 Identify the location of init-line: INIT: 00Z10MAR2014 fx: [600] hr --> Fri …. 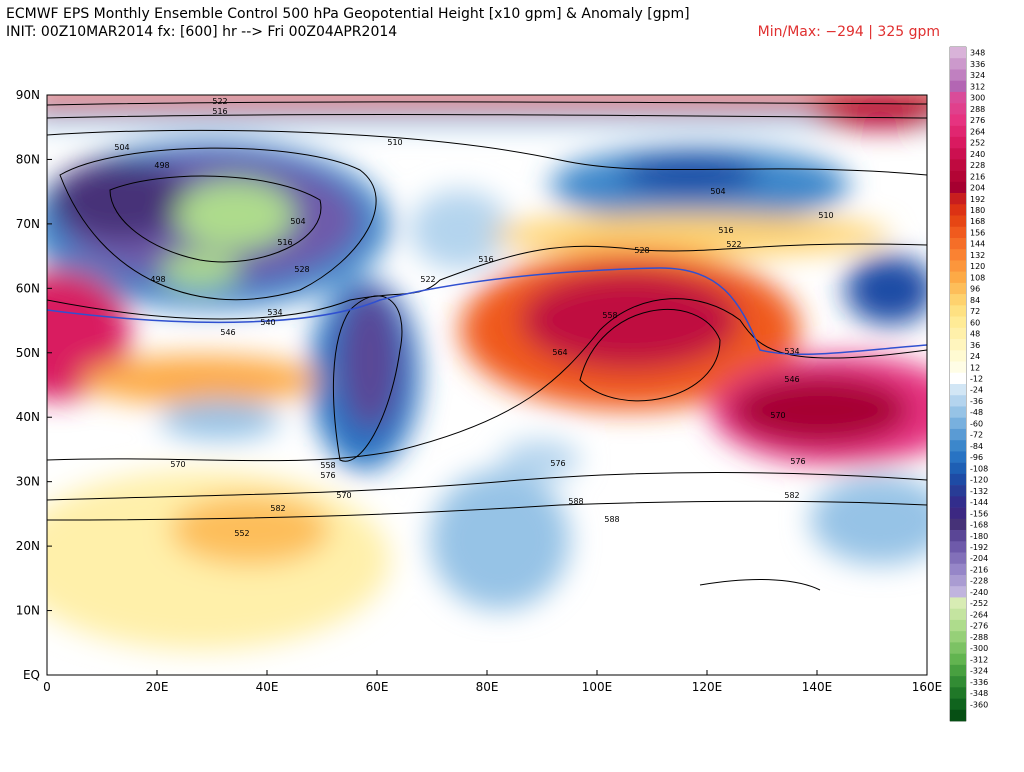
(201, 32).